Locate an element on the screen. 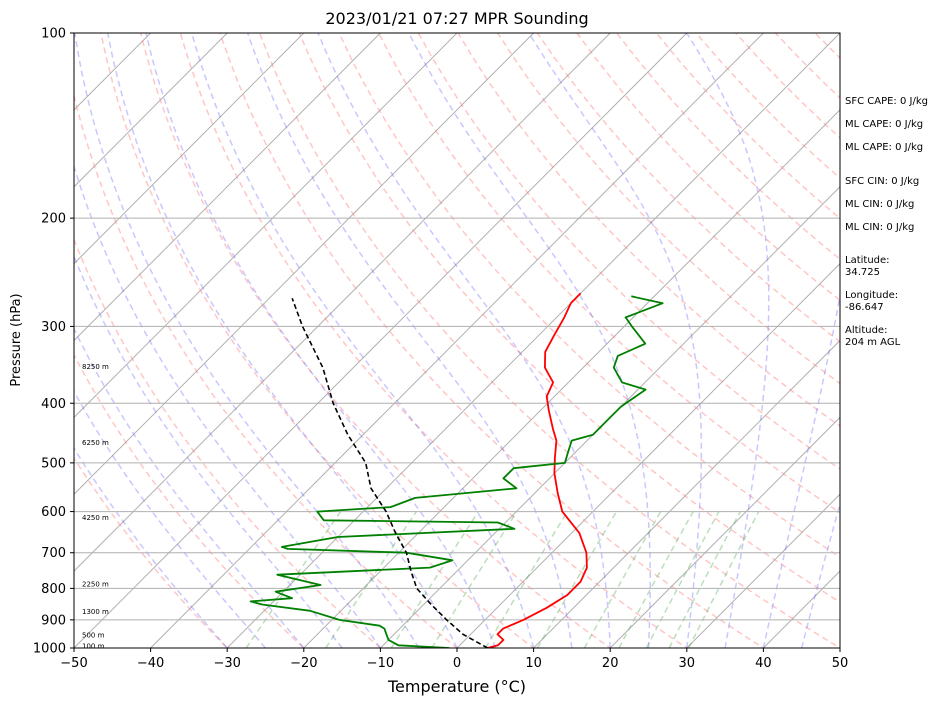 The image size is (946, 705). height-label: 100 m is located at coordinates (93, 646).